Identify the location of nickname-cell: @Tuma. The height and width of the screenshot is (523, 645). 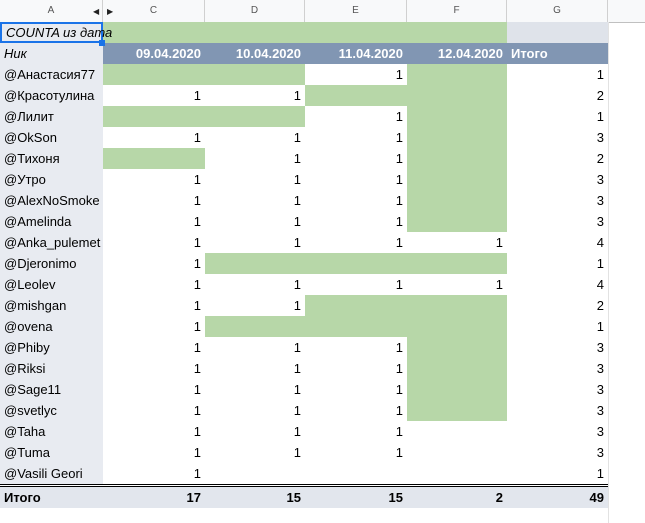
(51, 452).